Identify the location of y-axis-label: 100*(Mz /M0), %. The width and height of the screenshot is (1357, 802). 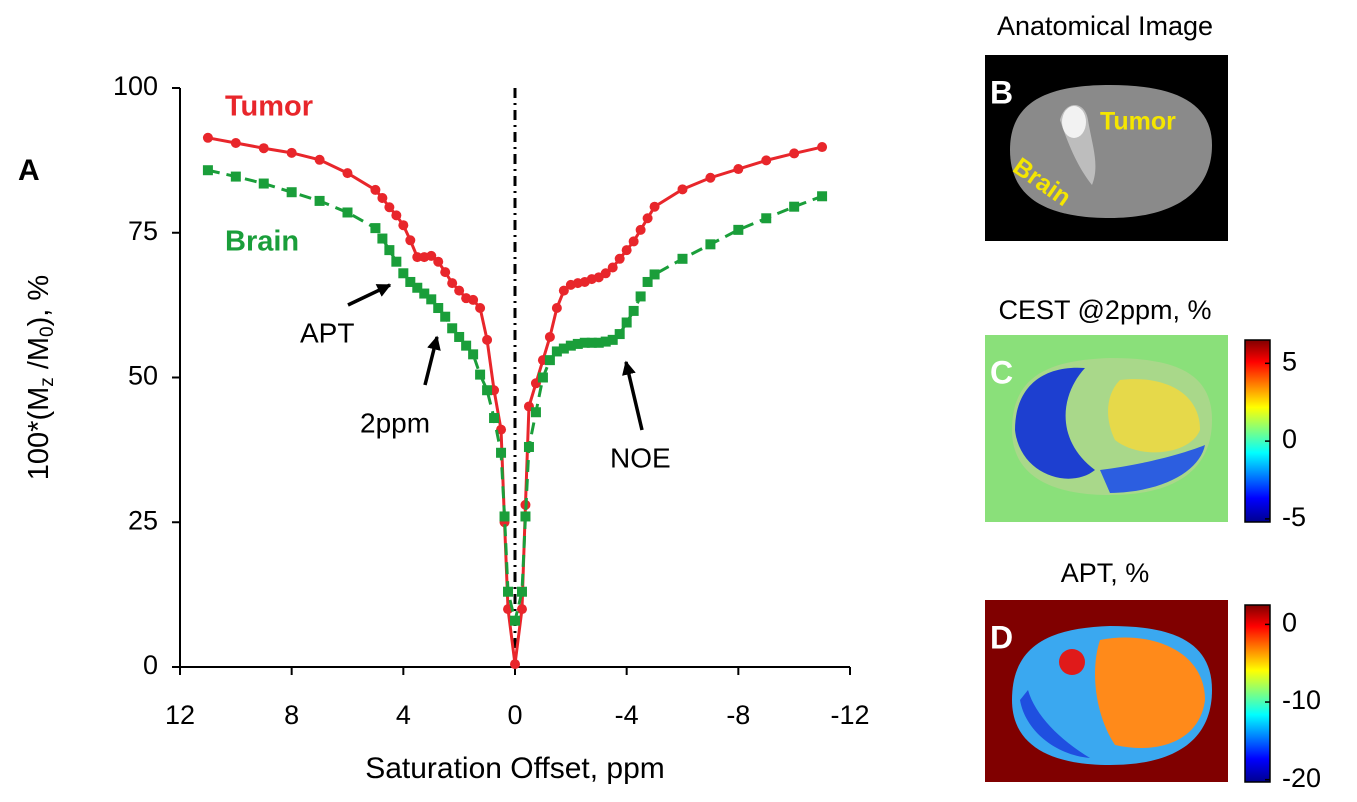
(40, 377).